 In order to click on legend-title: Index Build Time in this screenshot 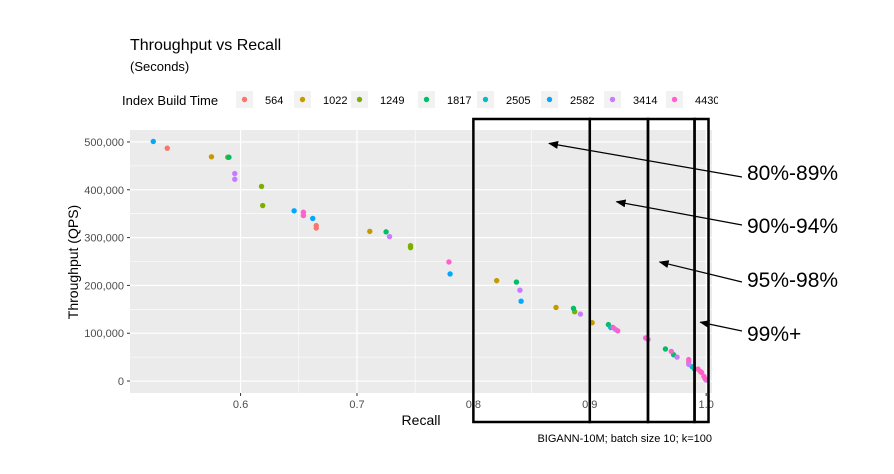, I will do `click(170, 100)`.